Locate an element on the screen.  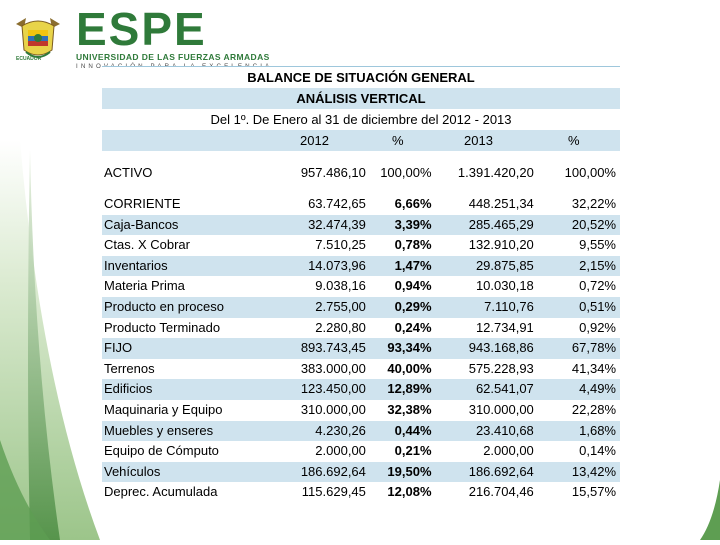
table-row: Terrenos 383.000,00 40,00% 575.228,93 41,34% is located at coordinates (361, 369).